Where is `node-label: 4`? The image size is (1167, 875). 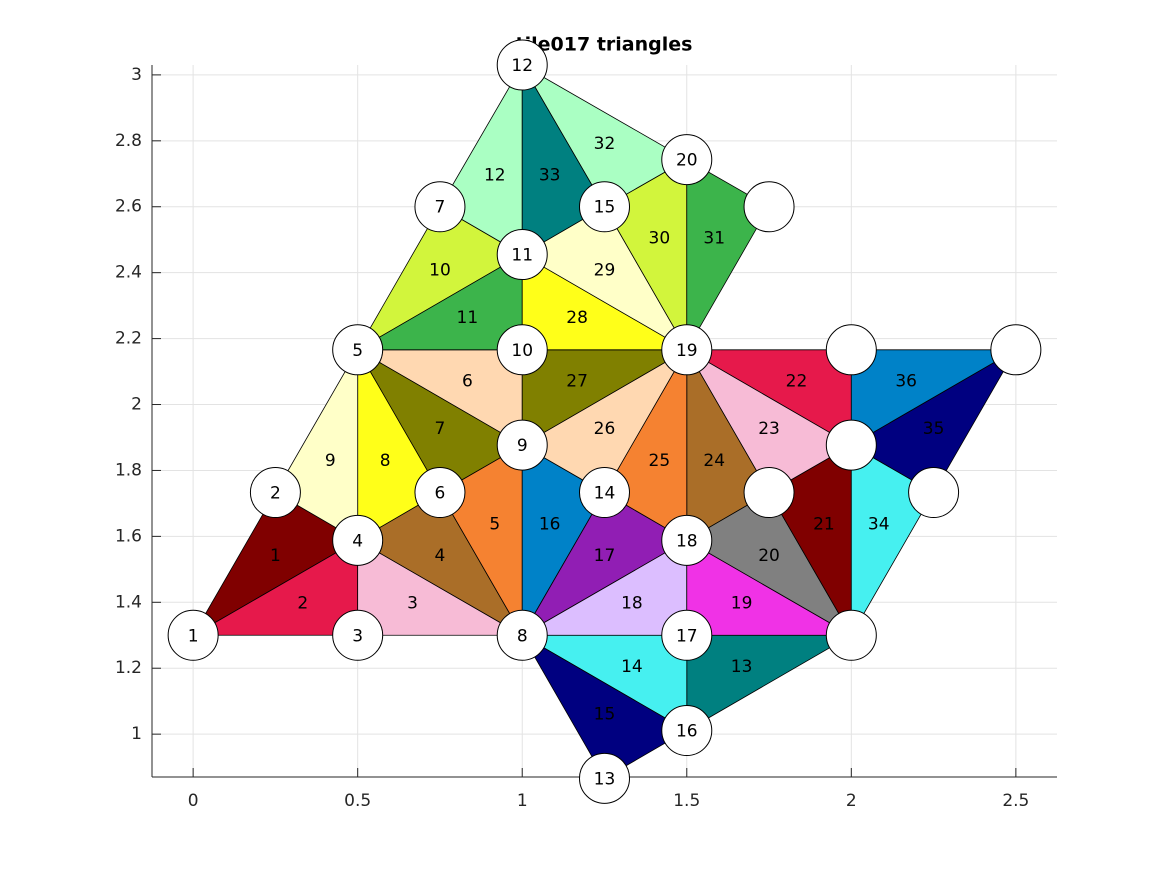 node-label: 4 is located at coordinates (357, 541).